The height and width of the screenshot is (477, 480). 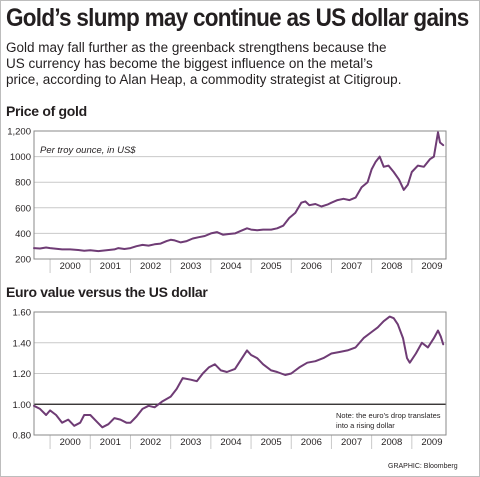 I want to click on y-tick-label: 1.00, so click(x=22, y=405).